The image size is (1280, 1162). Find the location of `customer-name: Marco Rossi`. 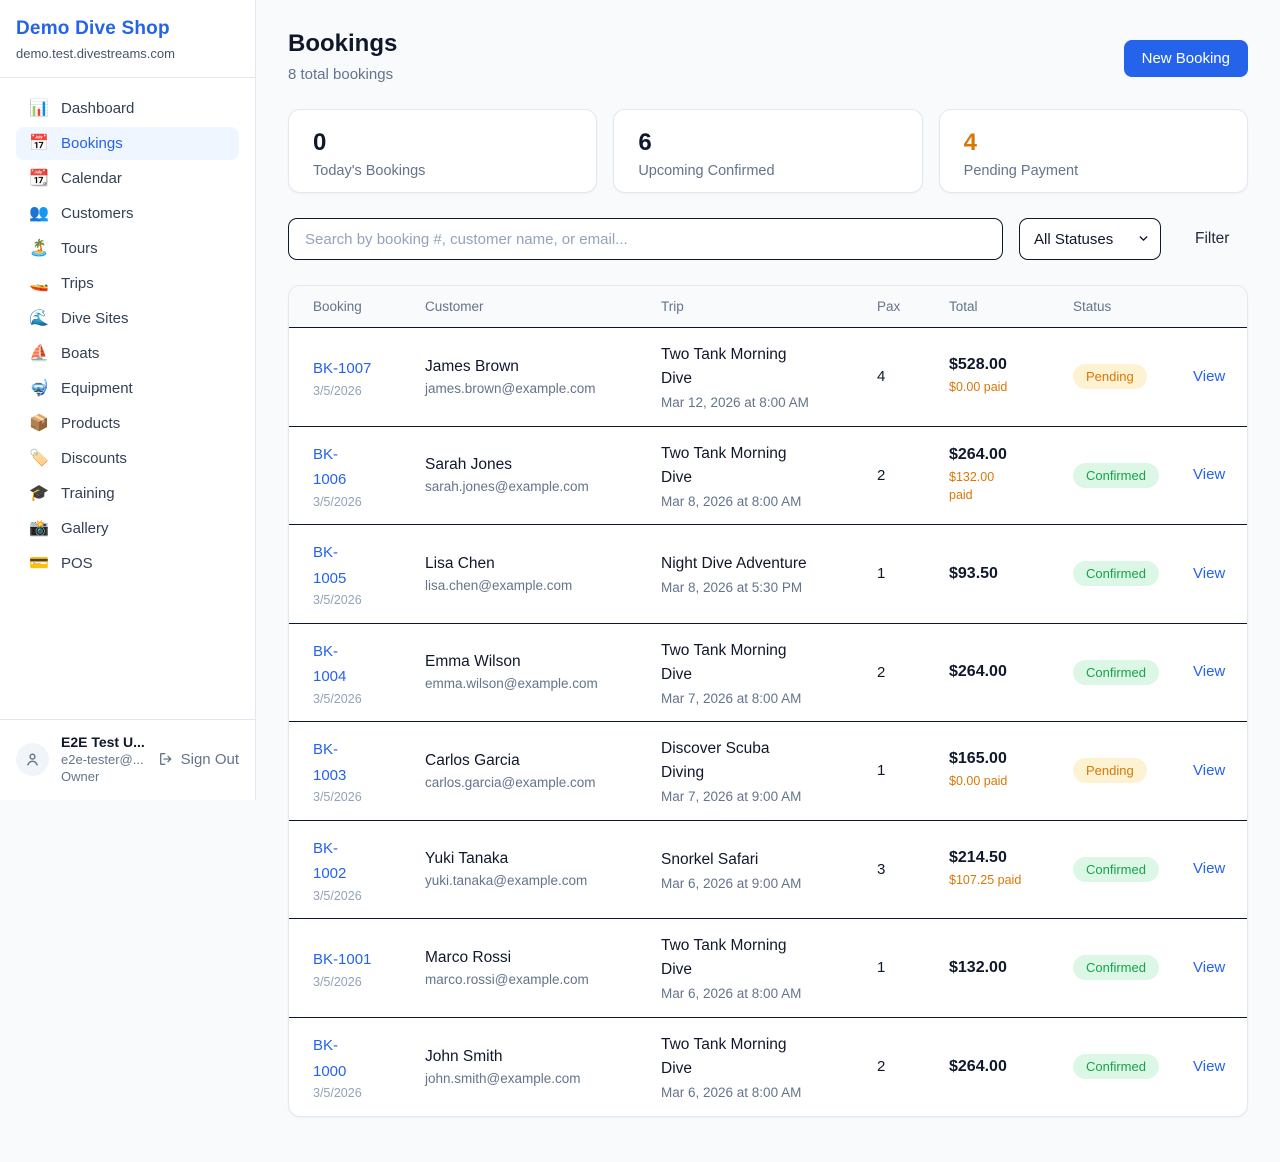

customer-name: Marco Rossi is located at coordinates (468, 957).